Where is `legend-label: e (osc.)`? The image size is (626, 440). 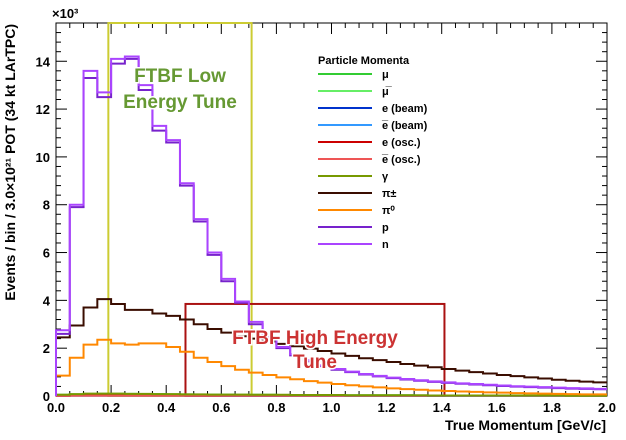
legend-label: e (osc.) is located at coordinates (401, 143).